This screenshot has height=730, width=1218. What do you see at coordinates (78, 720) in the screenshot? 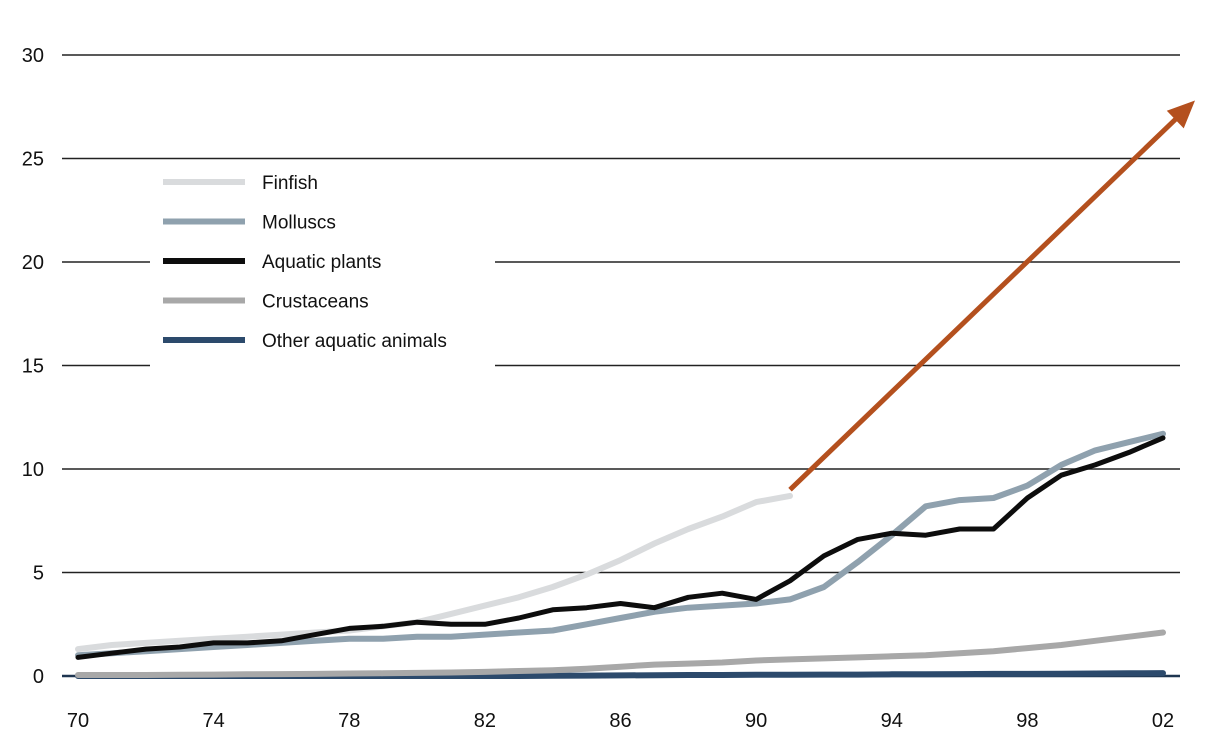
I see `x-tick-label: 70` at bounding box center [78, 720].